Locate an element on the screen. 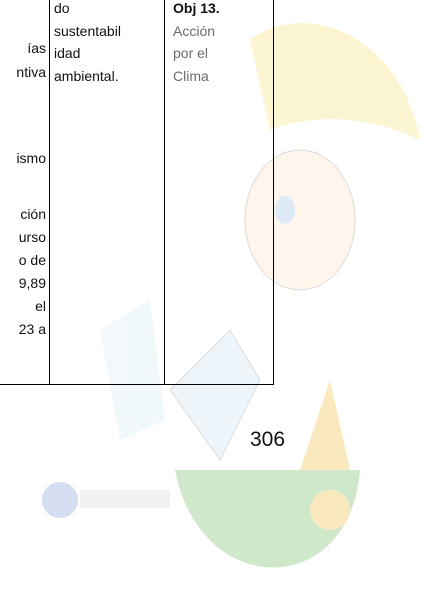 The height and width of the screenshot is (596, 439). text-line: ción is located at coordinates (33, 214).